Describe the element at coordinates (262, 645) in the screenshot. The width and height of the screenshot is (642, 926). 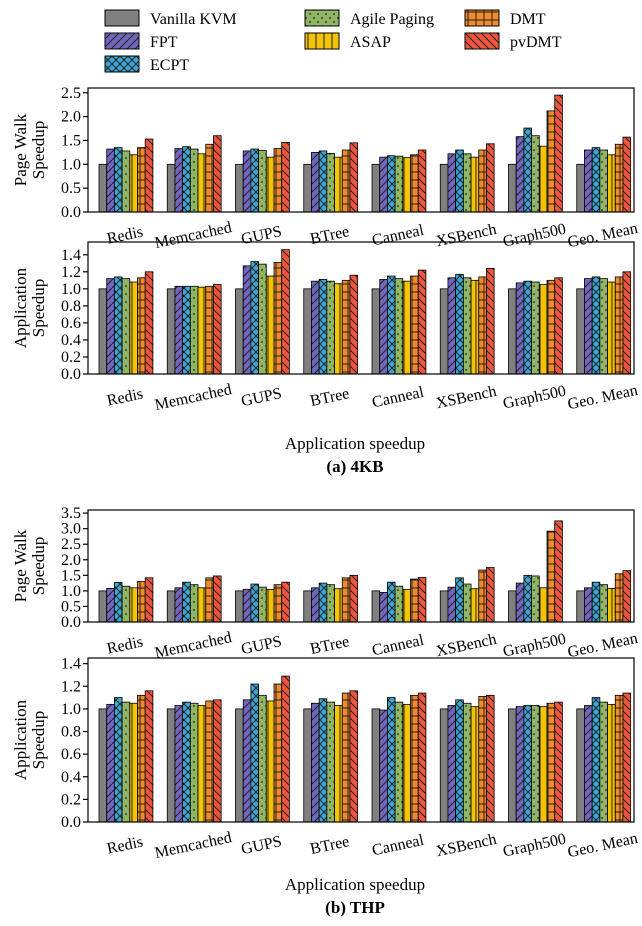
I see `tick-label-gups: GUPS` at that location.